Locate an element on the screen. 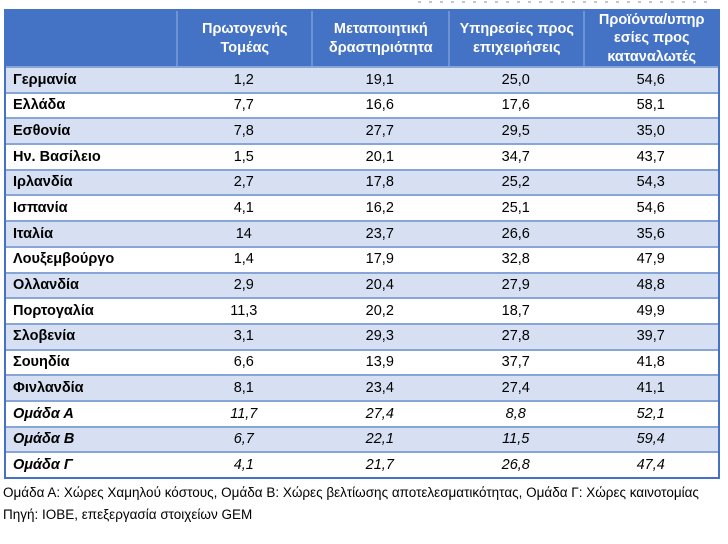 The image size is (728, 544). value-cell: 29,3 is located at coordinates (380, 335).